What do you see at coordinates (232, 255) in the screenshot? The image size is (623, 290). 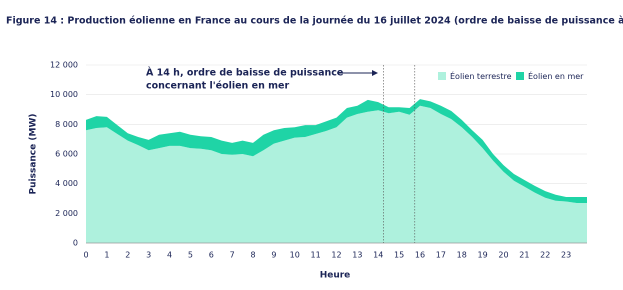 I see `x-tick-label: 7` at bounding box center [232, 255].